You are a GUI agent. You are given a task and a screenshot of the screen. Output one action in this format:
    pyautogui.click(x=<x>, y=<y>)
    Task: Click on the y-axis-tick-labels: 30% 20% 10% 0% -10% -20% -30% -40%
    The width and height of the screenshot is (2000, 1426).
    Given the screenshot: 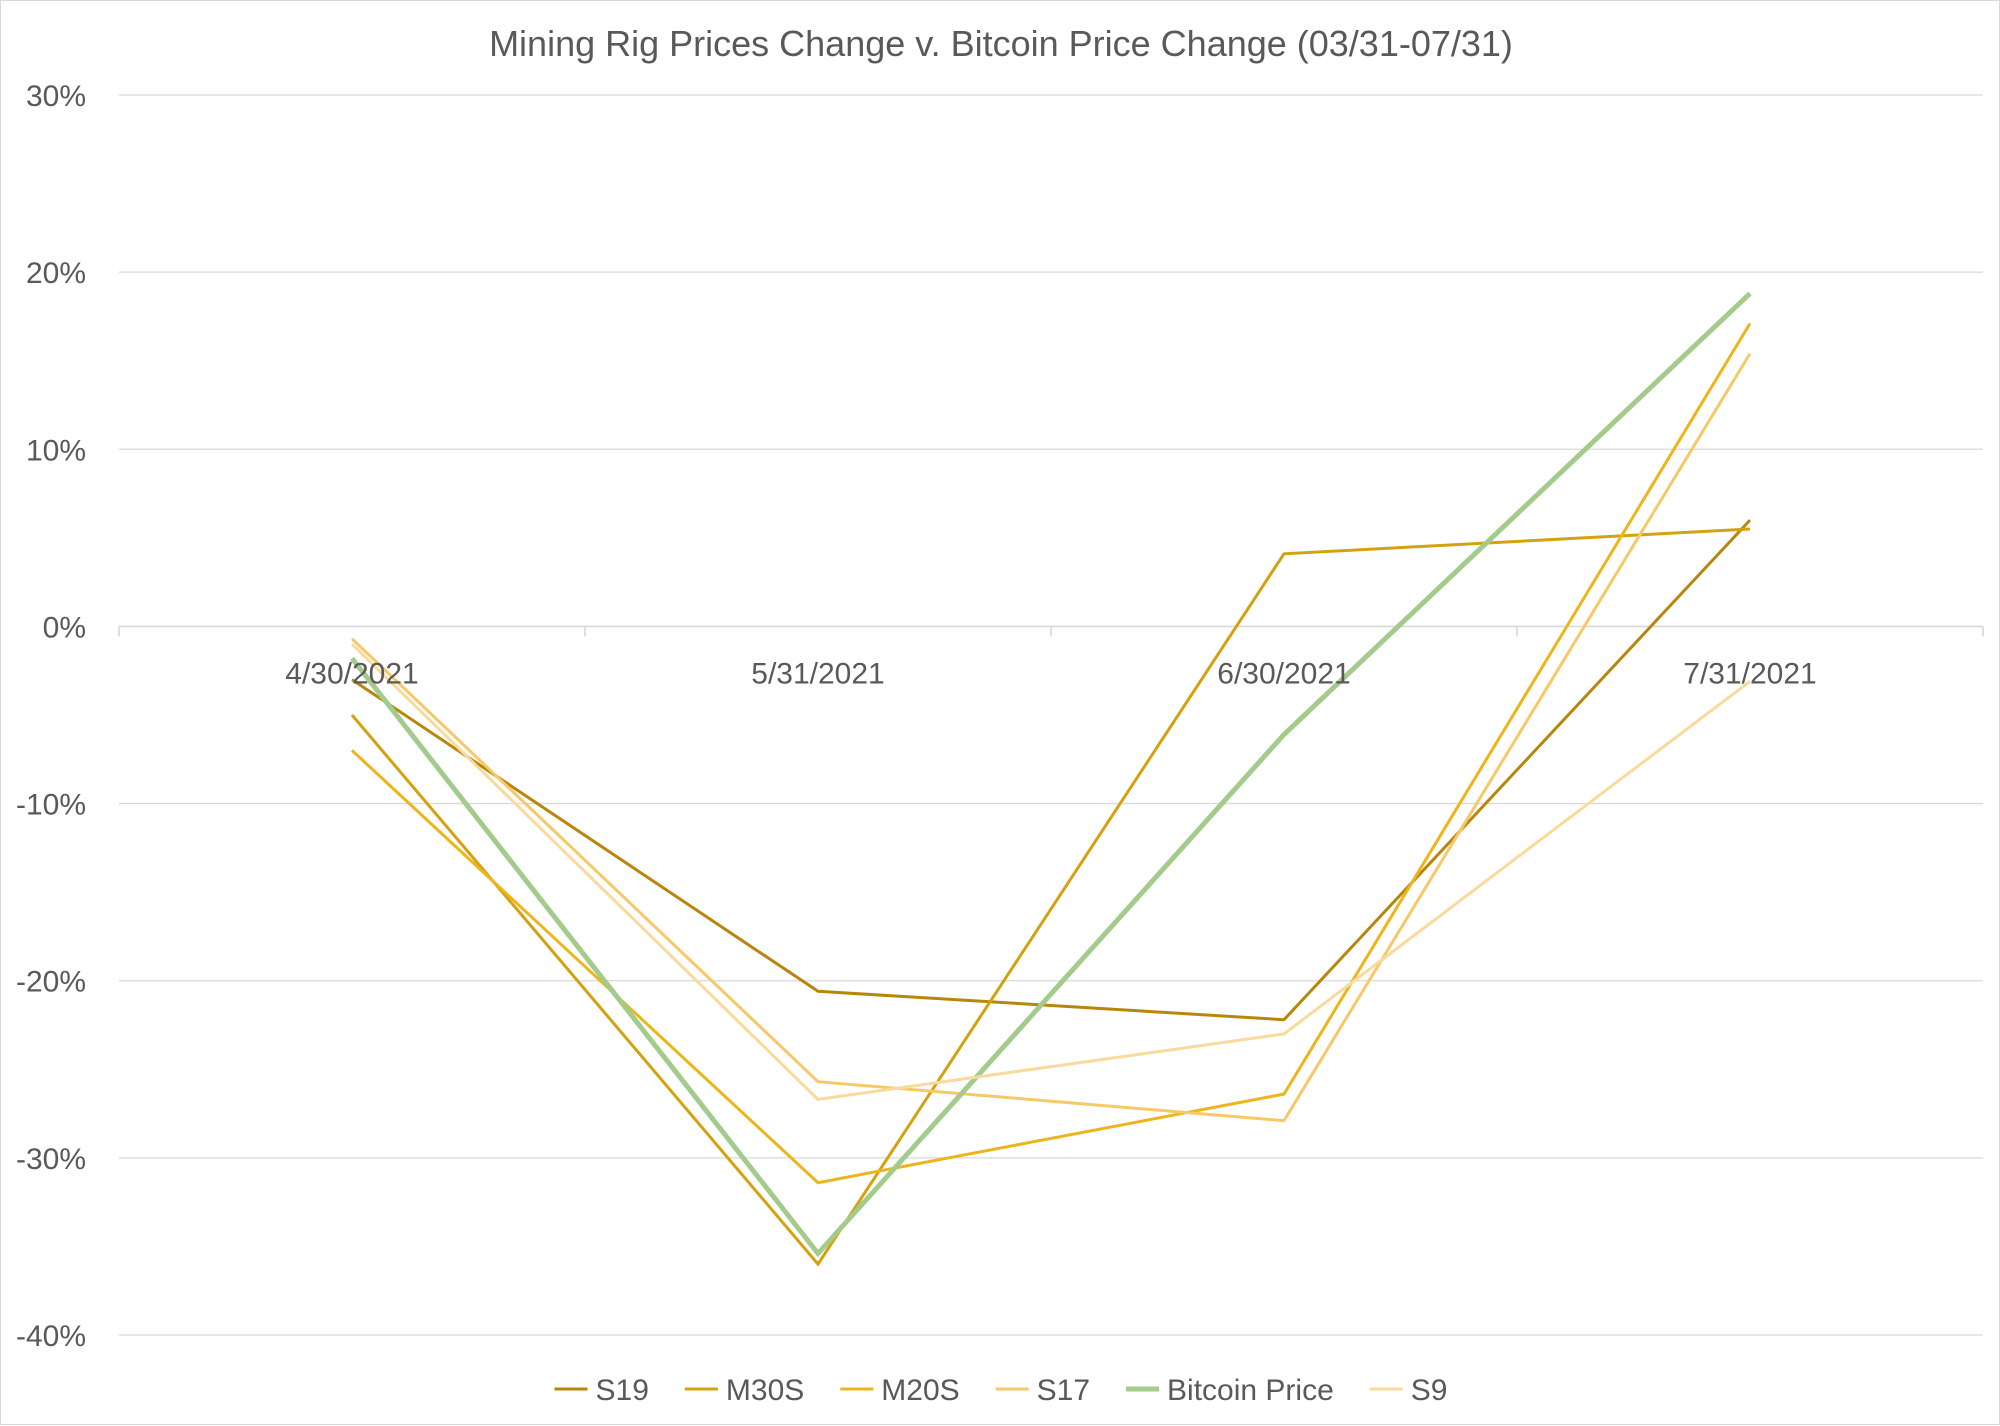 What is the action you would take?
    pyautogui.click(x=51, y=716)
    